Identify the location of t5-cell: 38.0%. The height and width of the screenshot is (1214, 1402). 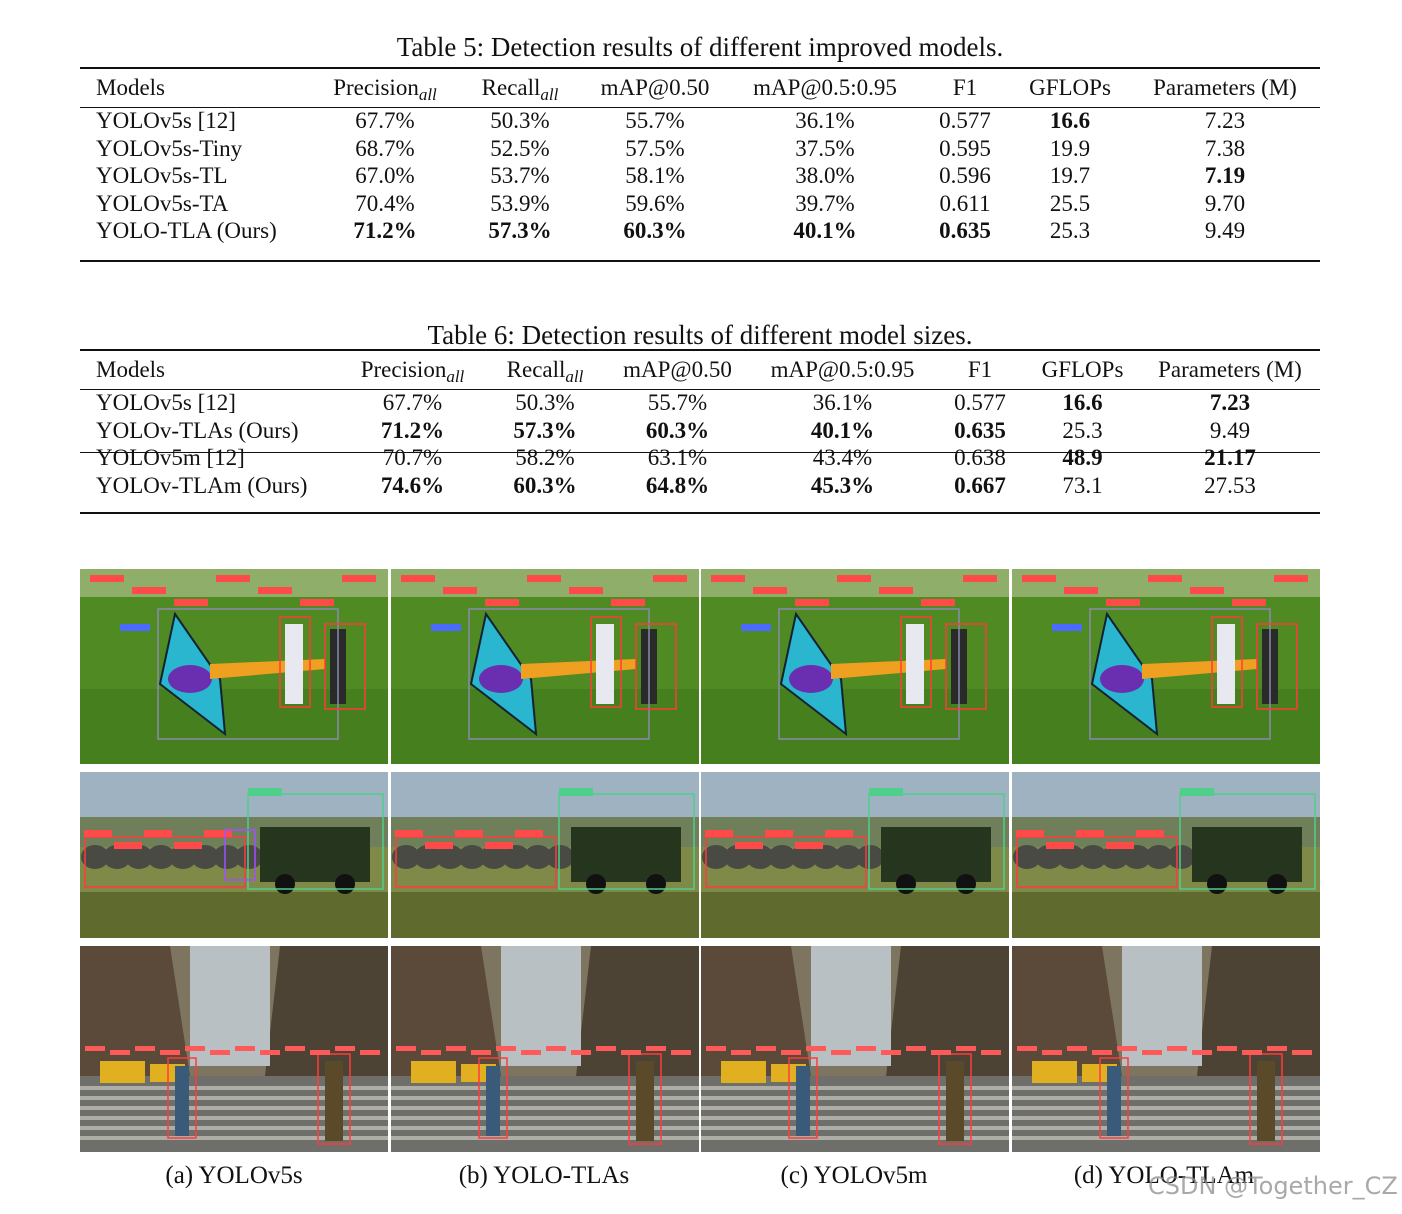
(825, 175).